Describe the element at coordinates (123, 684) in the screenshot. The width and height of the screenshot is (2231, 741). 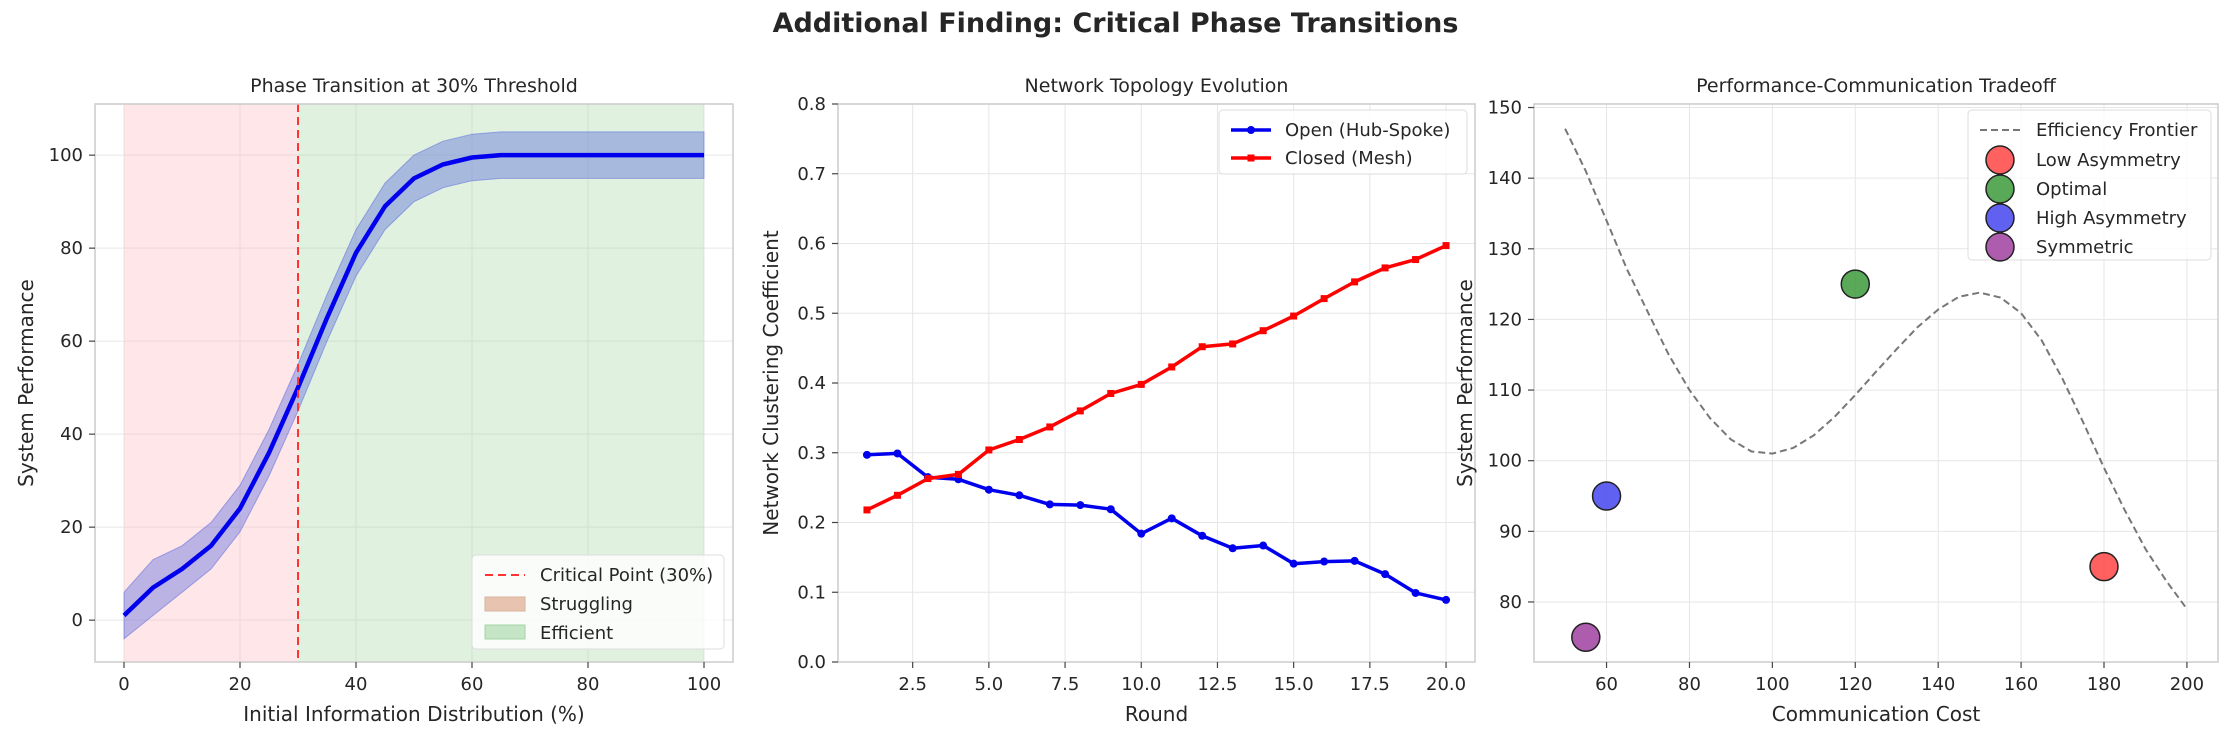
I see `x-tick-label: 0` at that location.